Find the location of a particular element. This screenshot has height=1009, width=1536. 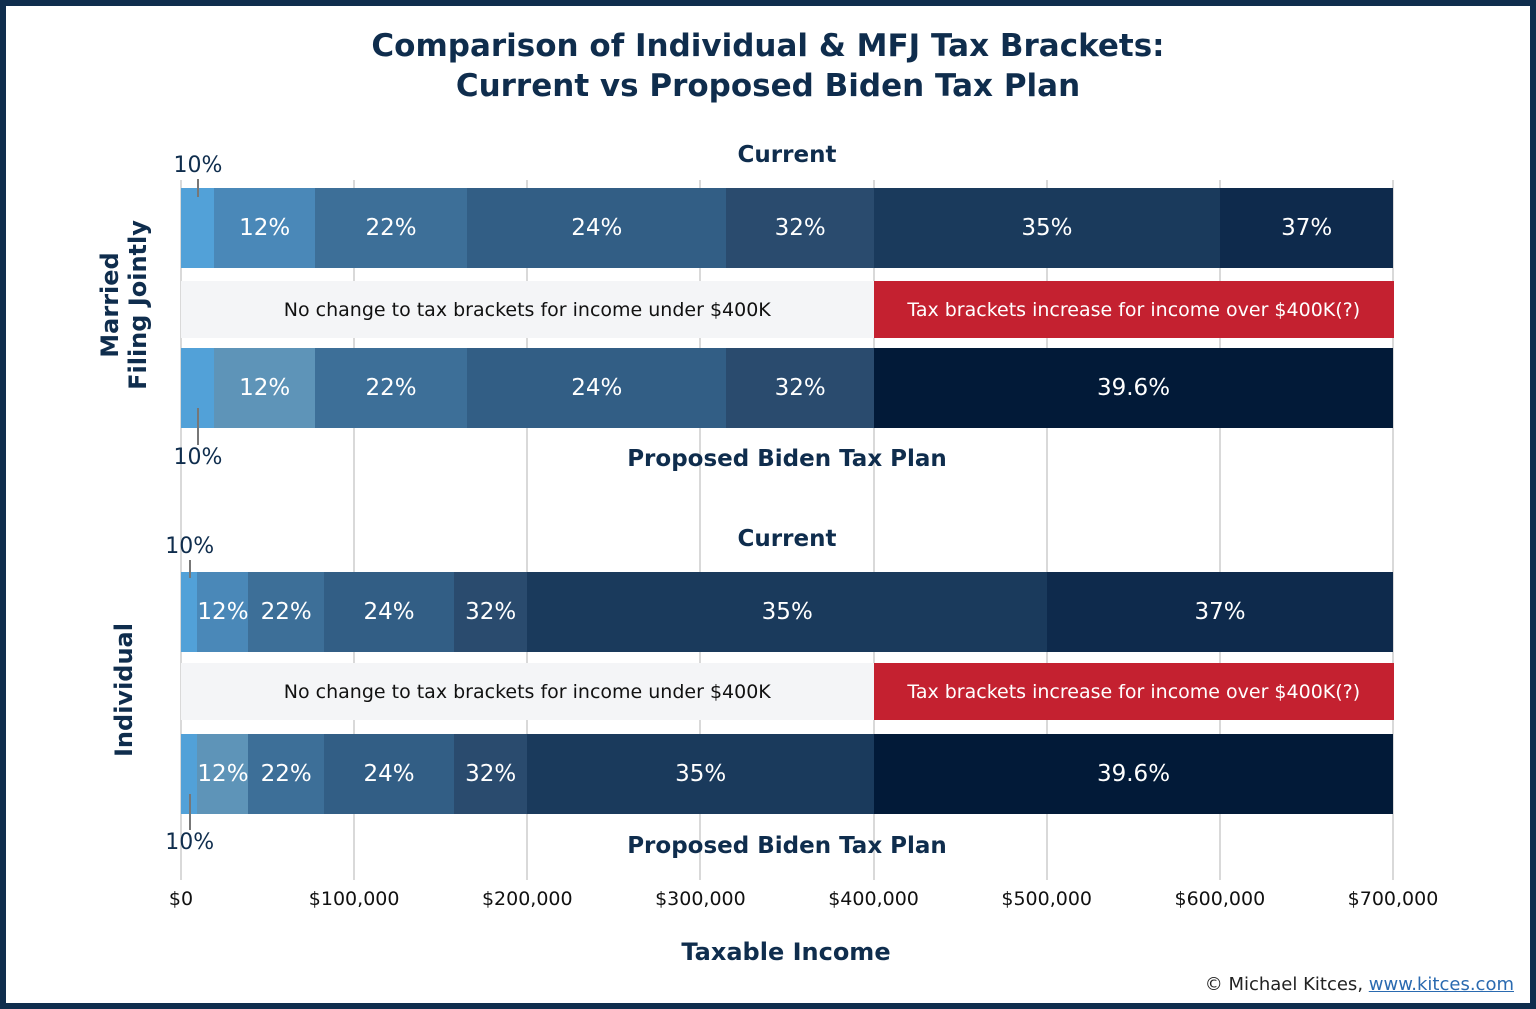

x-tick-label: $200,000 is located at coordinates (527, 899).